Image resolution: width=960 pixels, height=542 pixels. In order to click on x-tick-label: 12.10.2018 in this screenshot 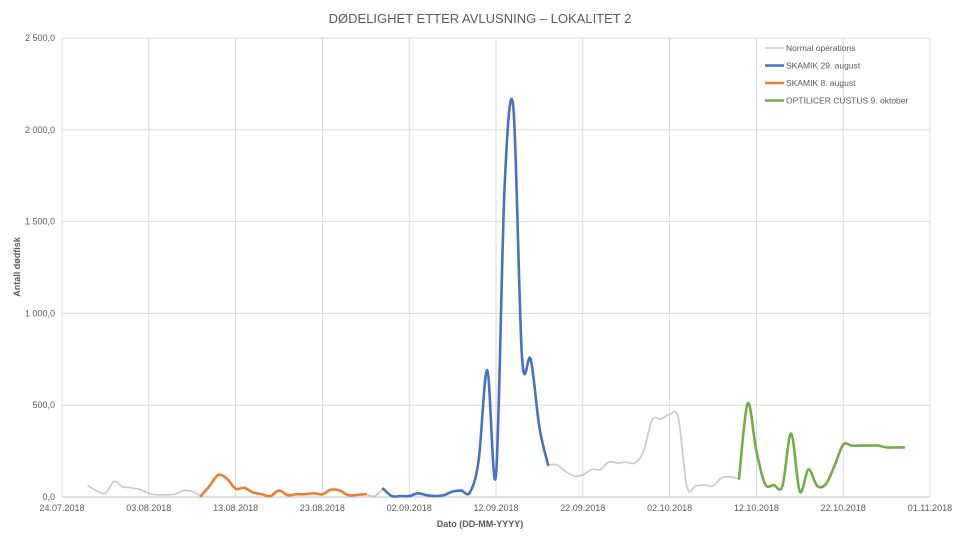, I will do `click(756, 508)`.